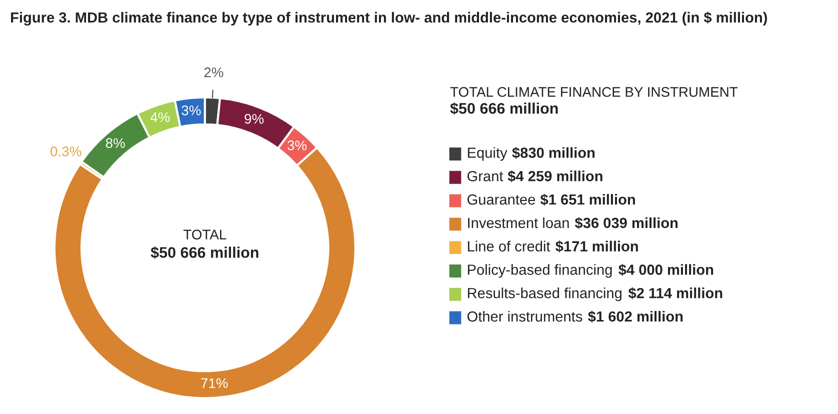 The width and height of the screenshot is (838, 414). I want to click on text: $1 651 million, so click(587, 200).